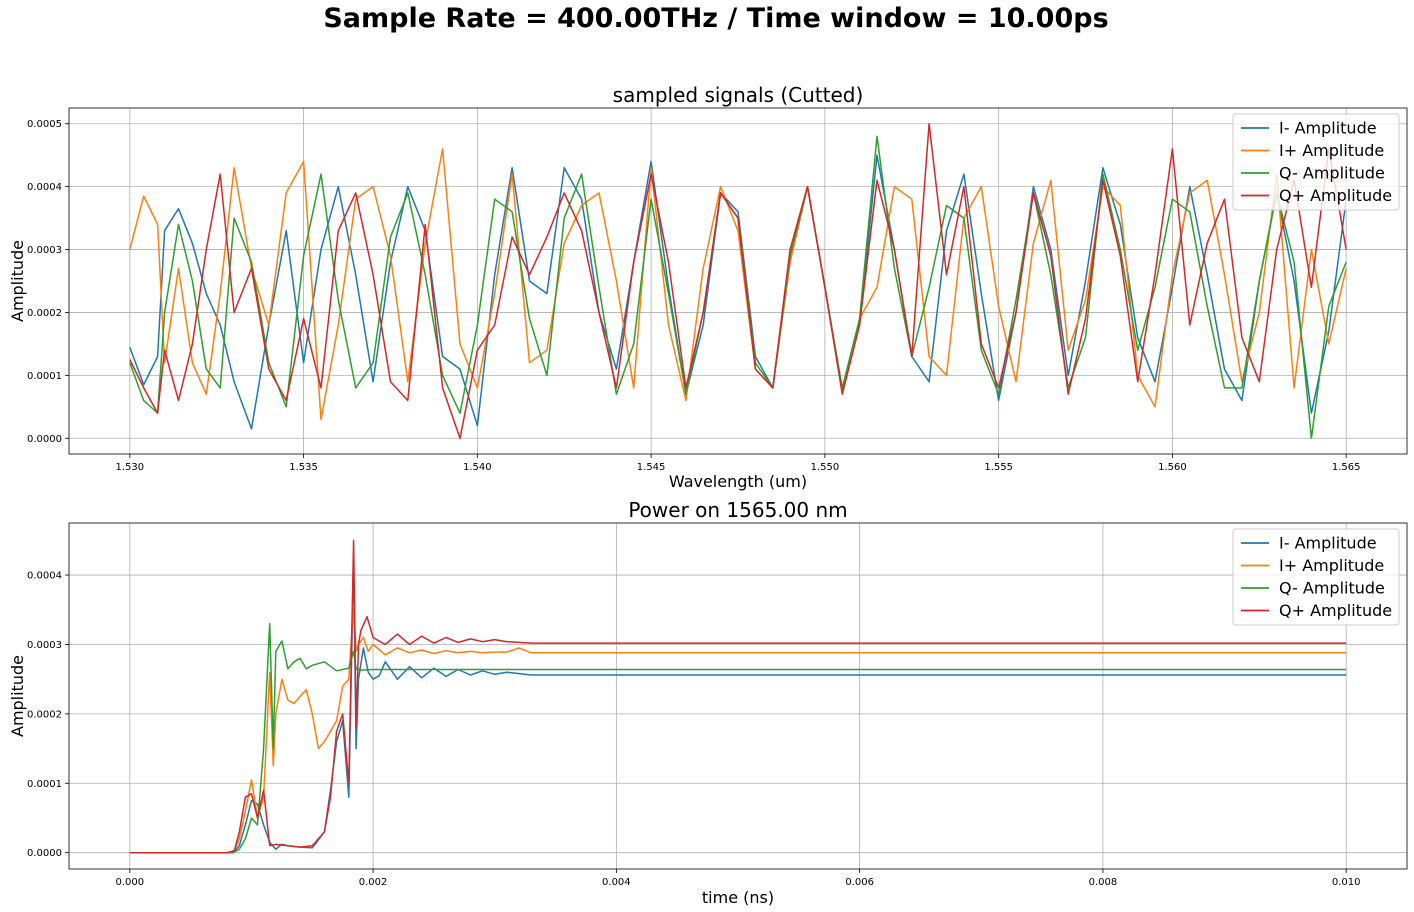 The image size is (1414, 912). Describe the element at coordinates (1346, 467) in the screenshot. I see `top-xtick-label: 1.565` at that location.